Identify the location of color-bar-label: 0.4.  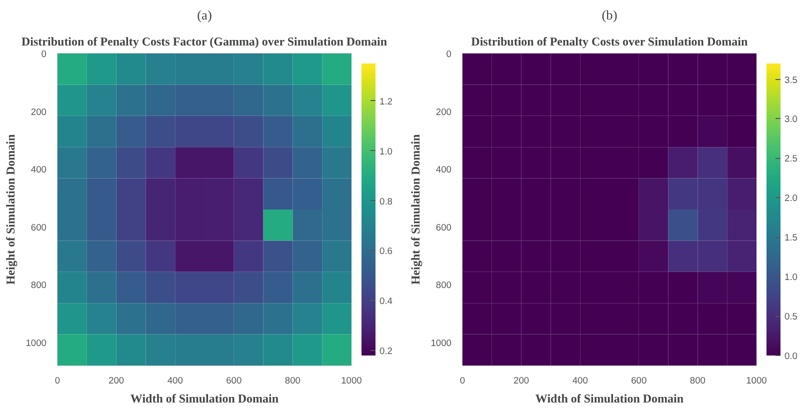
(386, 301).